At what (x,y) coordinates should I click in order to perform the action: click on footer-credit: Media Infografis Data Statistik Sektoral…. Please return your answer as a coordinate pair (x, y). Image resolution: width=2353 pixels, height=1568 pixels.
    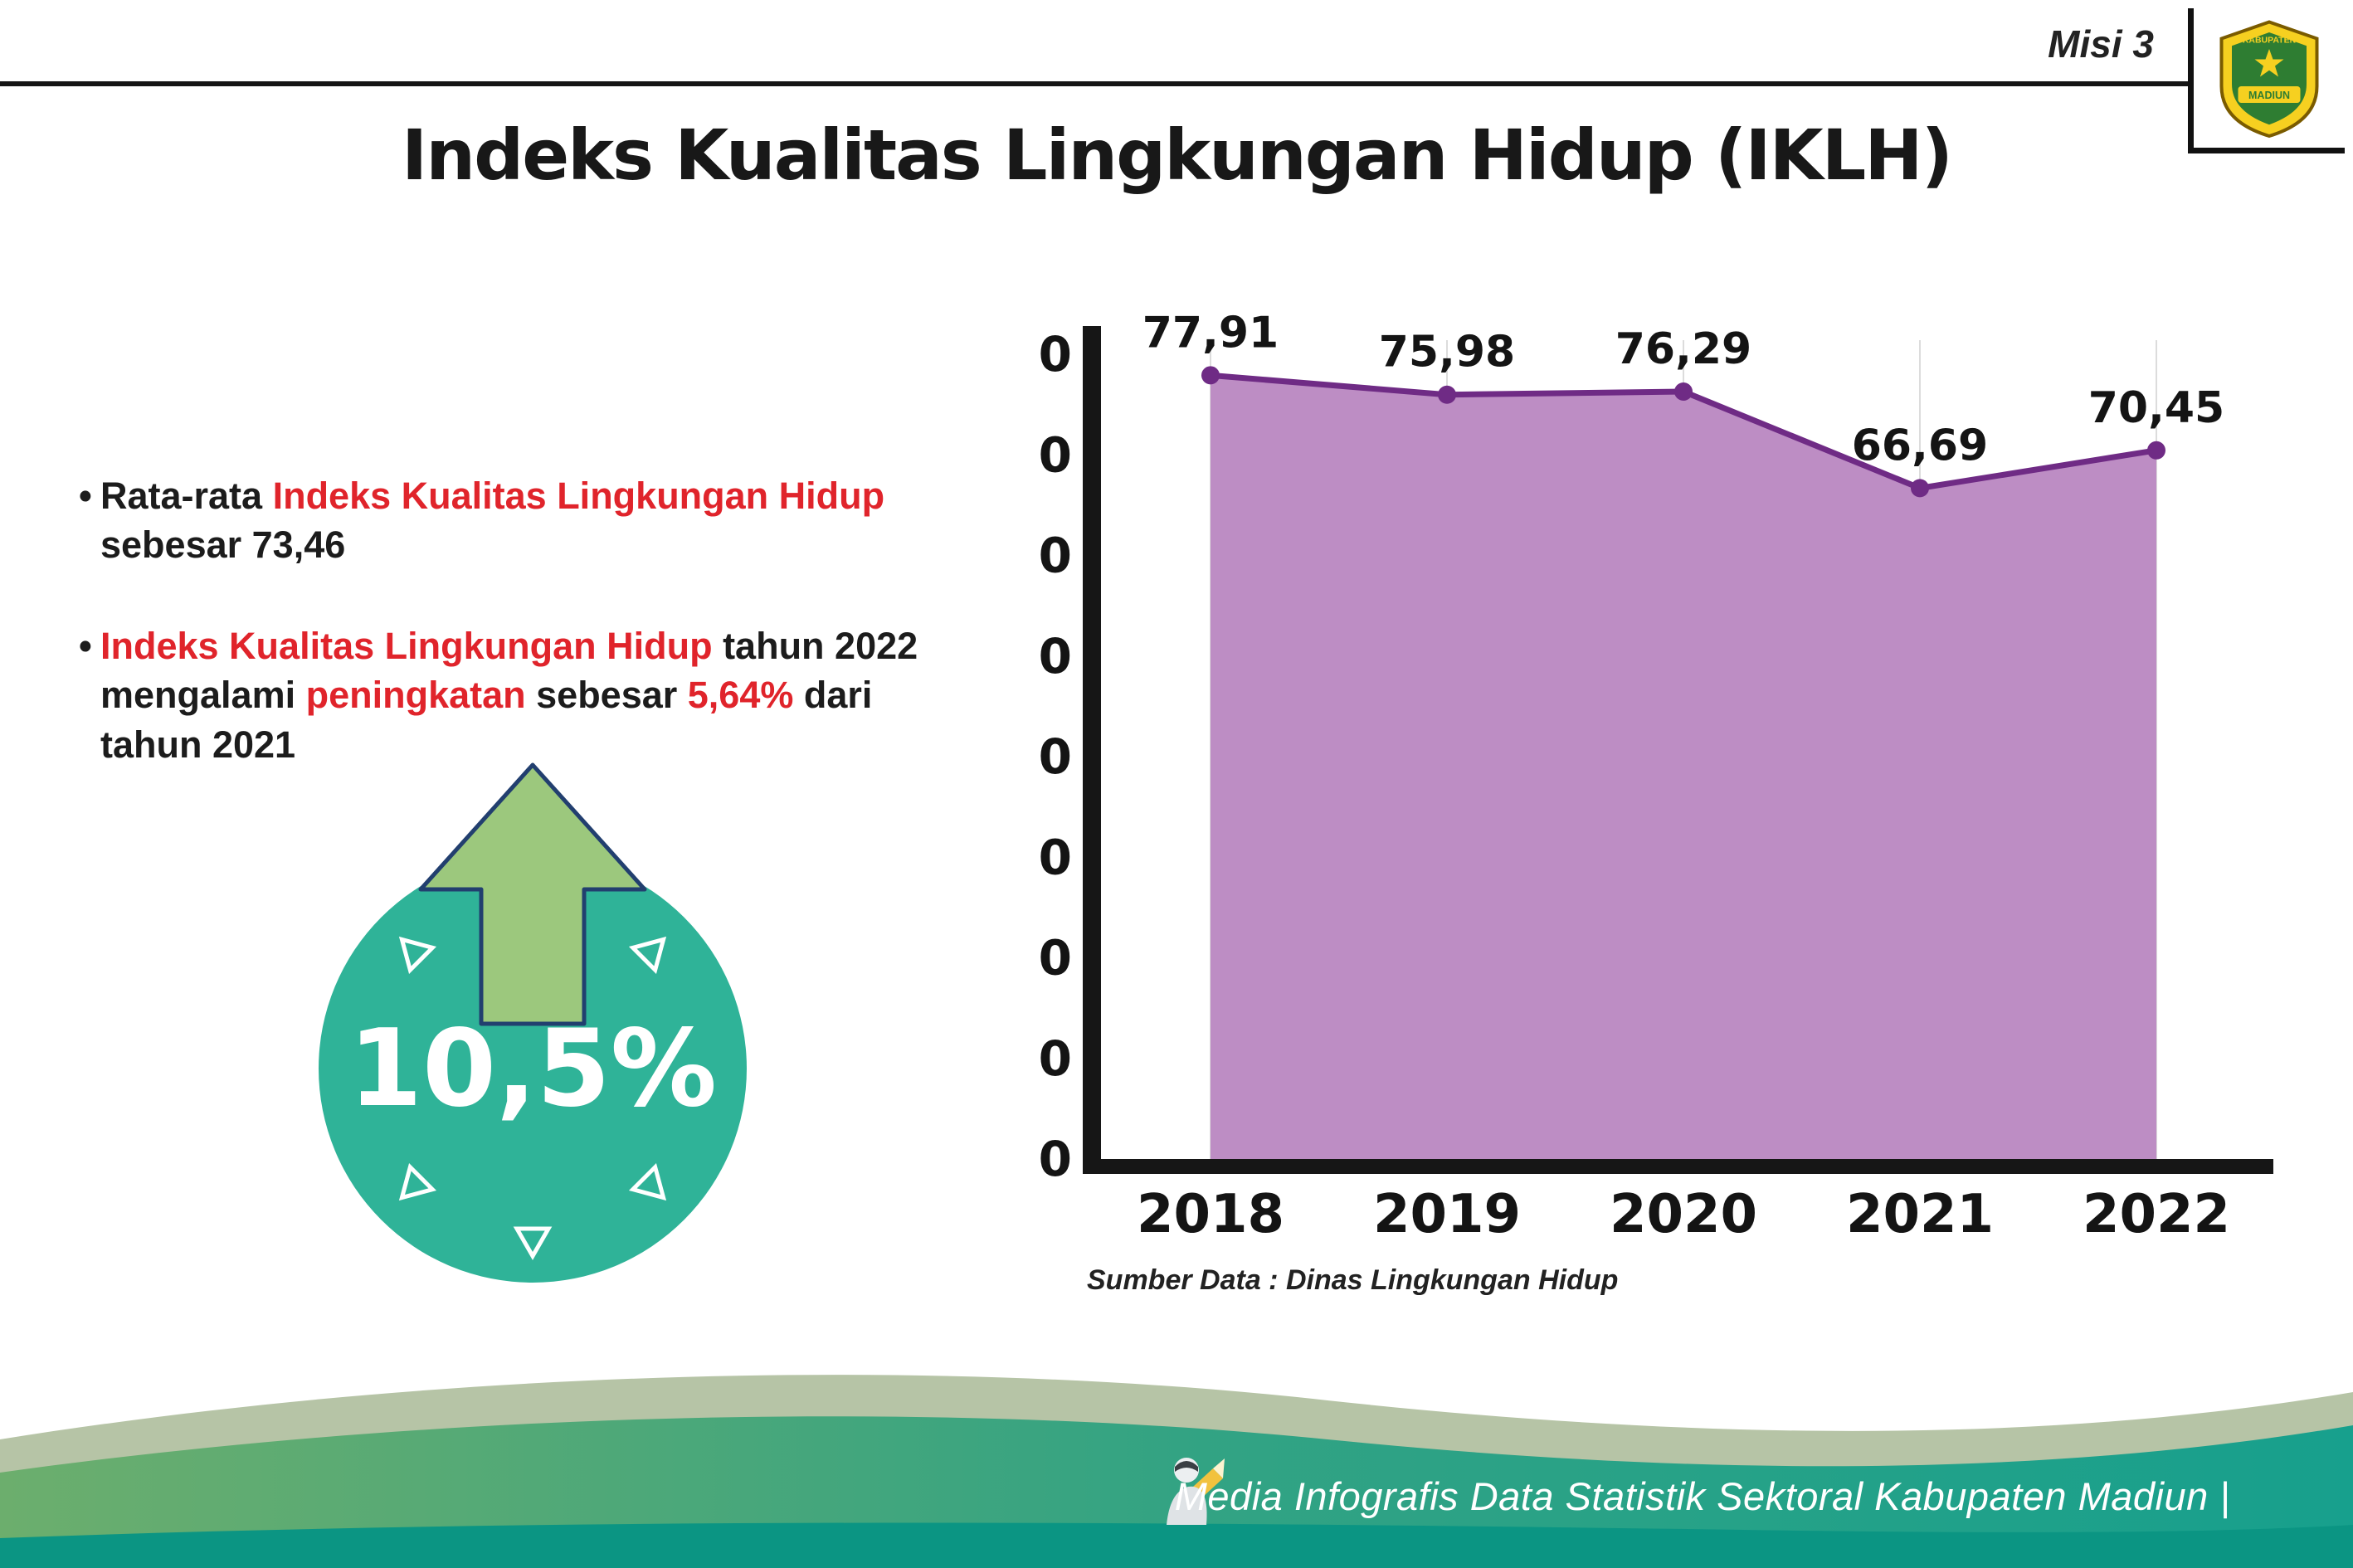
    Looking at the image, I should click on (1702, 1496).